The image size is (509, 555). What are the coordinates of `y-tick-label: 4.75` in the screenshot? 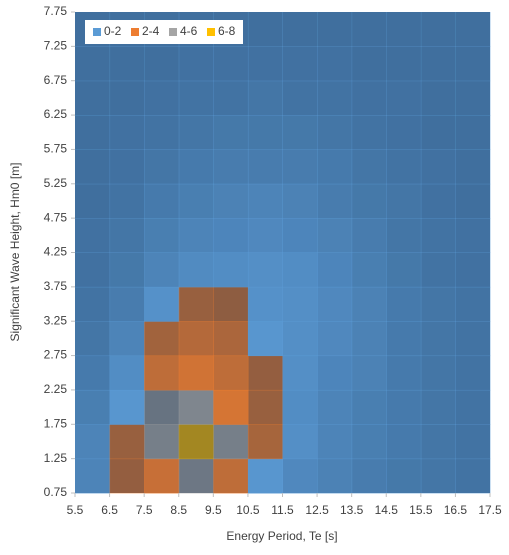 It's located at (56, 217).